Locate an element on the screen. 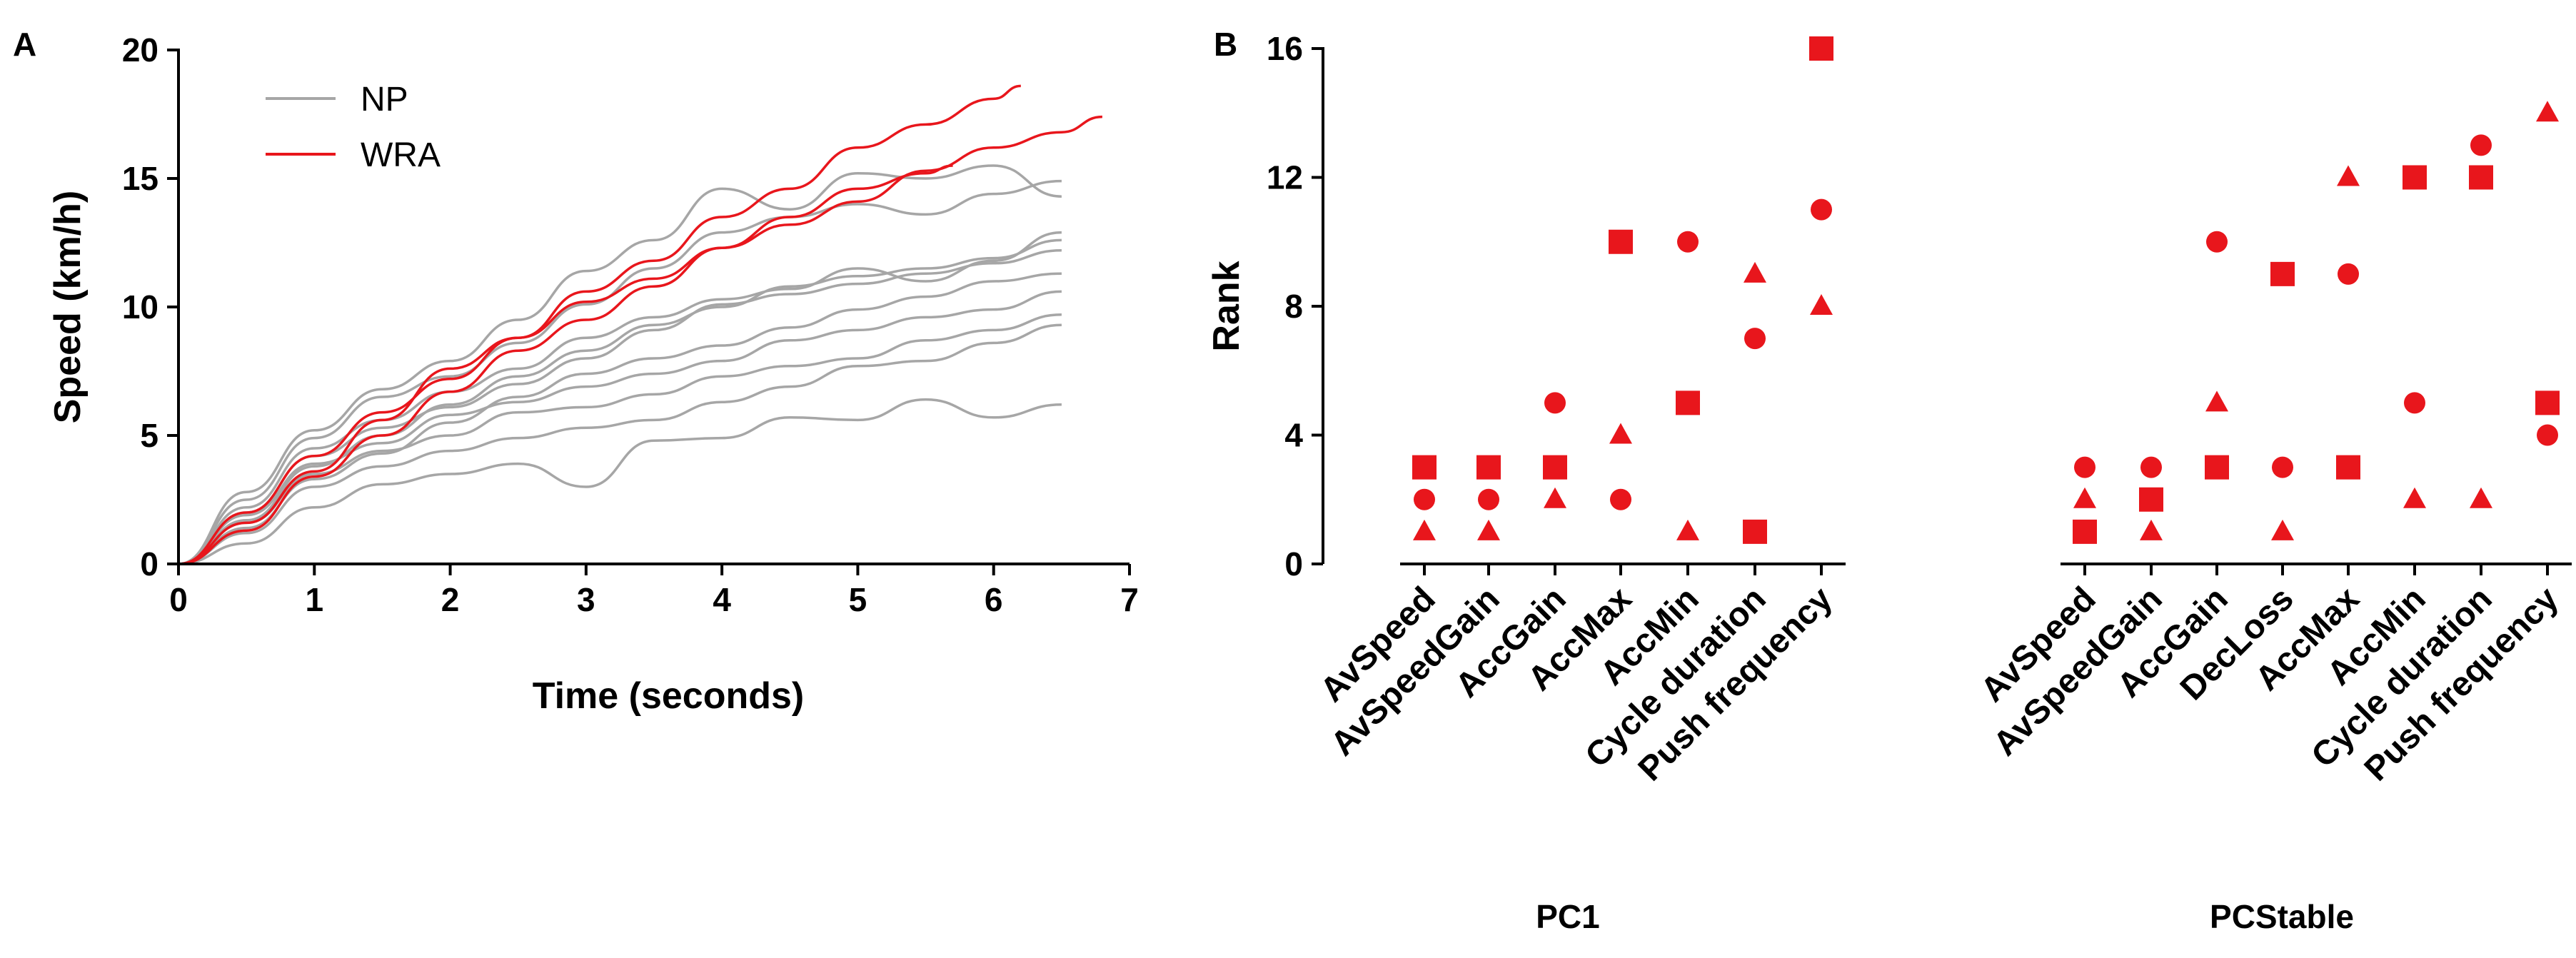 This screenshot has width=2576, height=958. y-tick-label: 10 is located at coordinates (140, 307).